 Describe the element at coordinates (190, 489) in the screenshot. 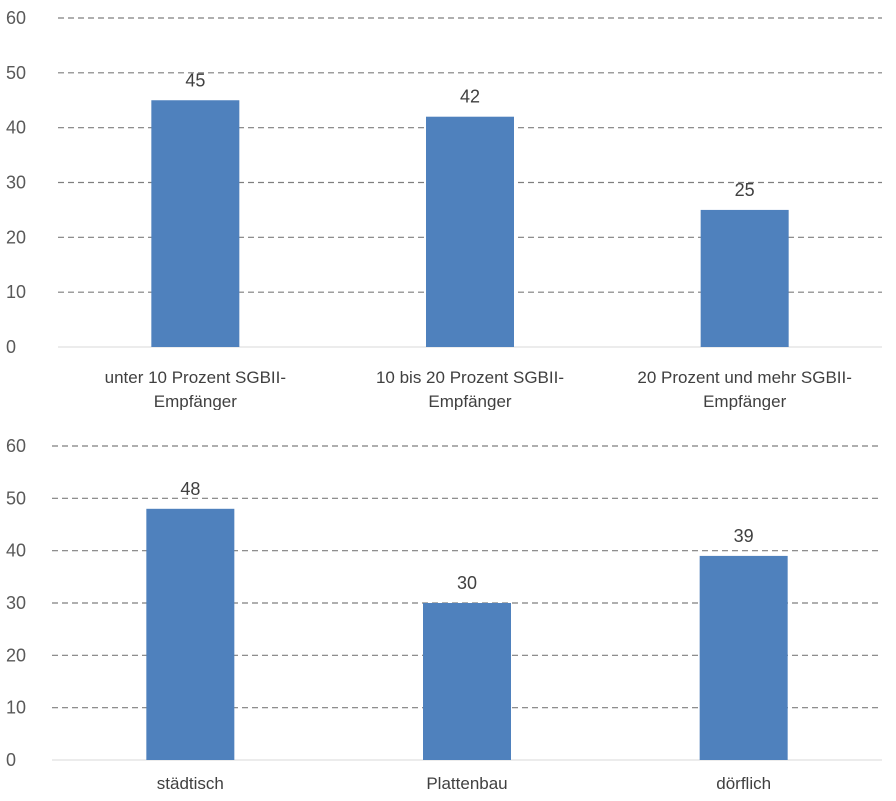

I see `data-label: 48` at that location.